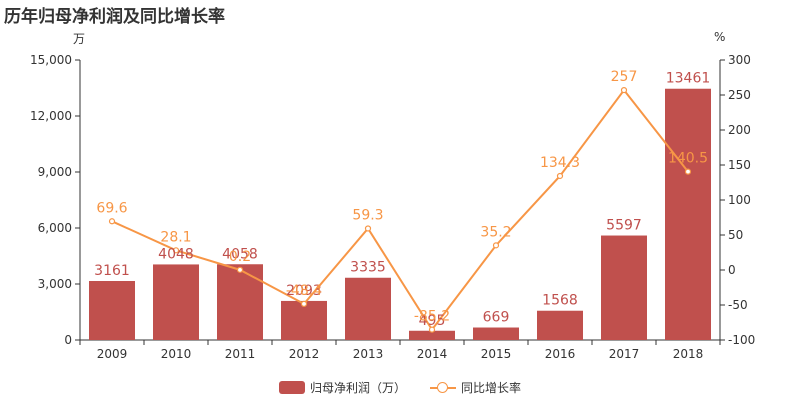 The width and height of the screenshot is (800, 400). I want to click on x-axis-tick-label: 2010, so click(176, 354).